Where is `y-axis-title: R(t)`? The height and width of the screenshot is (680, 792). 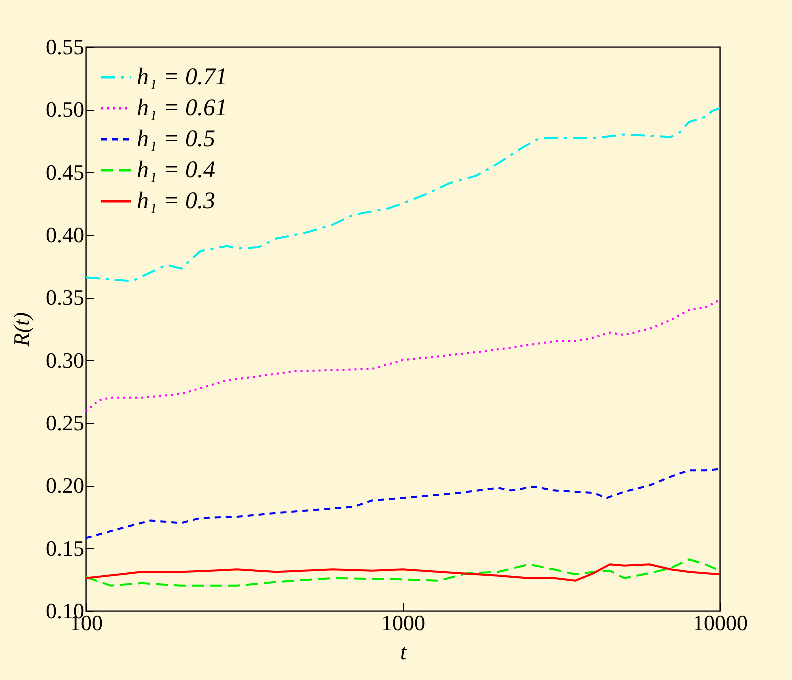 y-axis-title: R(t) is located at coordinates (21, 330).